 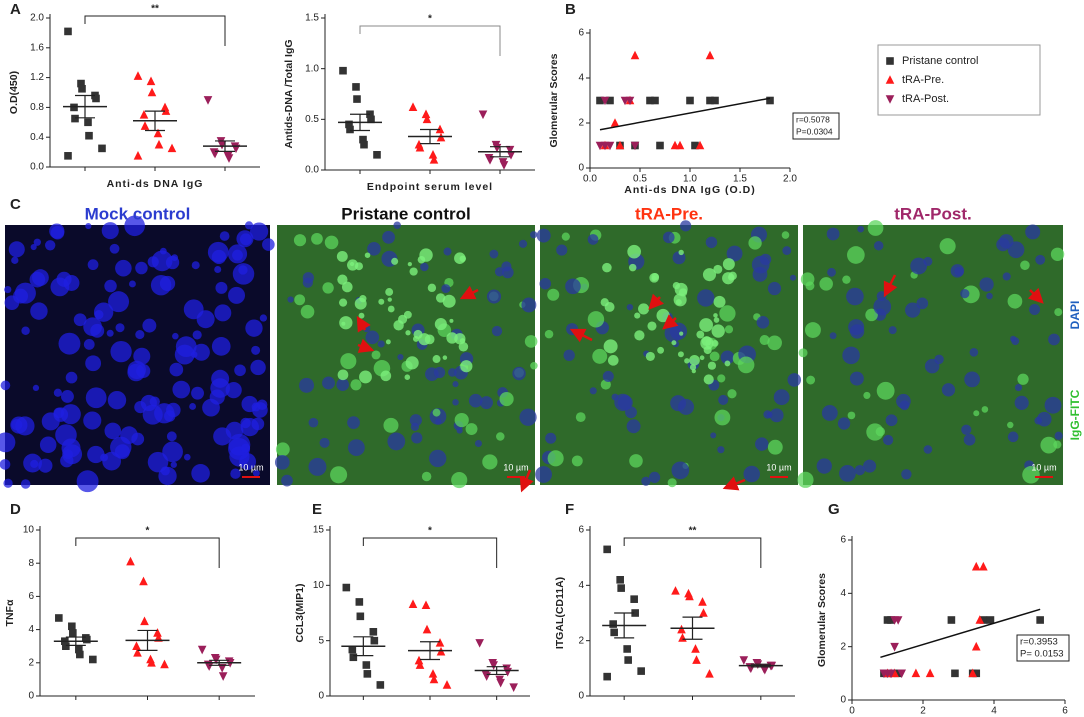 I want to click on y-tick-label: 0, so click(x=581, y=696).